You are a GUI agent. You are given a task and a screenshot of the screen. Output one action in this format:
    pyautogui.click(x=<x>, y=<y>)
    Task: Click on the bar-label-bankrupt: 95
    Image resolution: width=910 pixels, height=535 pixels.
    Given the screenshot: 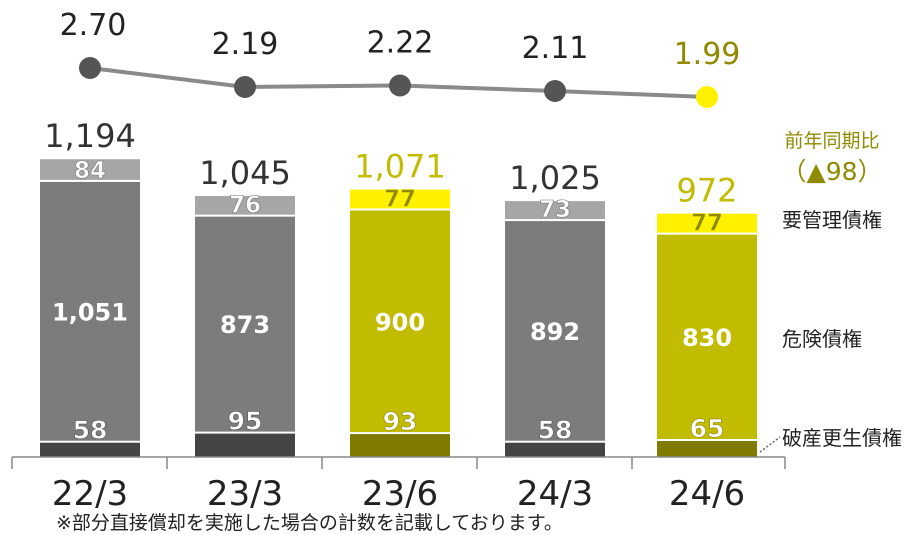 What is the action you would take?
    pyautogui.click(x=245, y=421)
    